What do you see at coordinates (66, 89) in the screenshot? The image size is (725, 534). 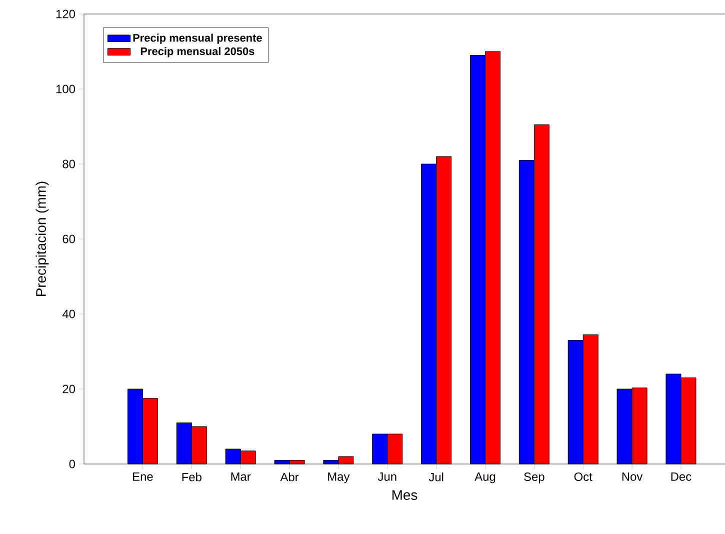 I see `y-tick-label: 100` at bounding box center [66, 89].